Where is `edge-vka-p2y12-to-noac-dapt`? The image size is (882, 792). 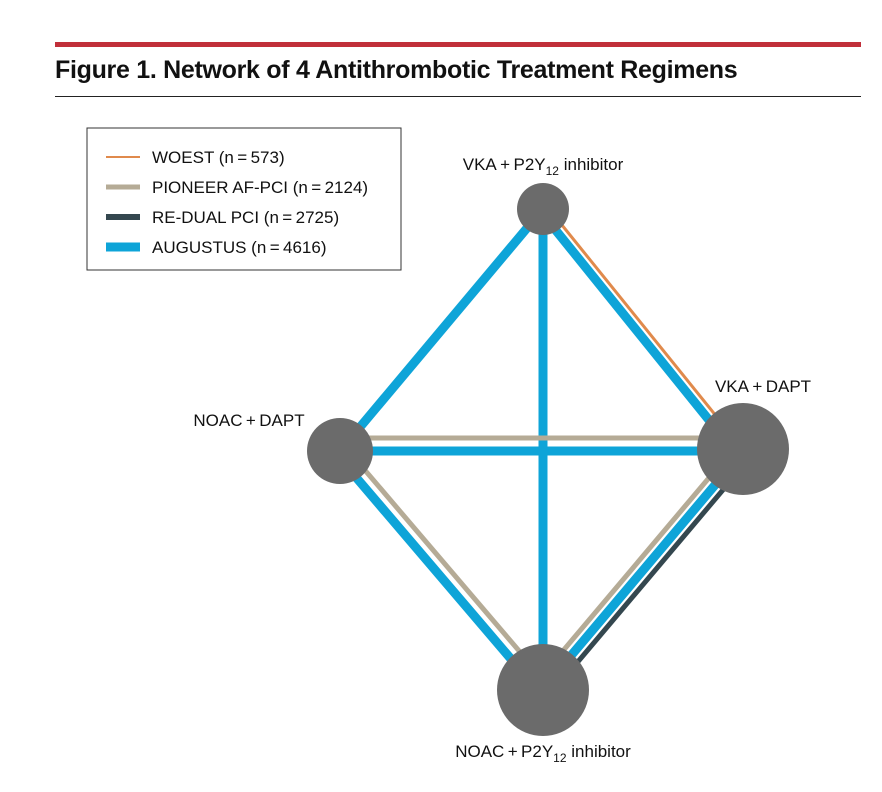
edge-vka-p2y12-to-noac-dapt is located at coordinates (441, 330).